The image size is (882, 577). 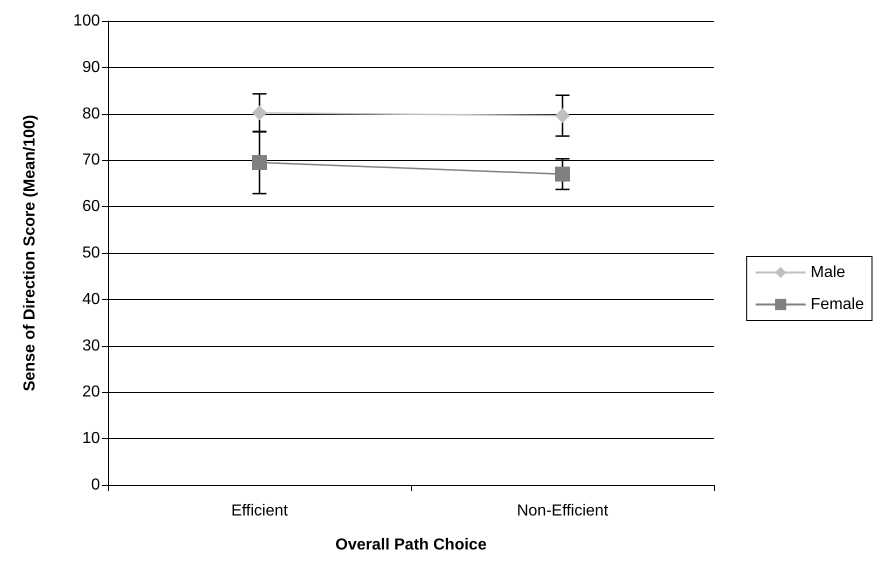 What do you see at coordinates (91, 439) in the screenshot?
I see `y-tick-label: 10` at bounding box center [91, 439].